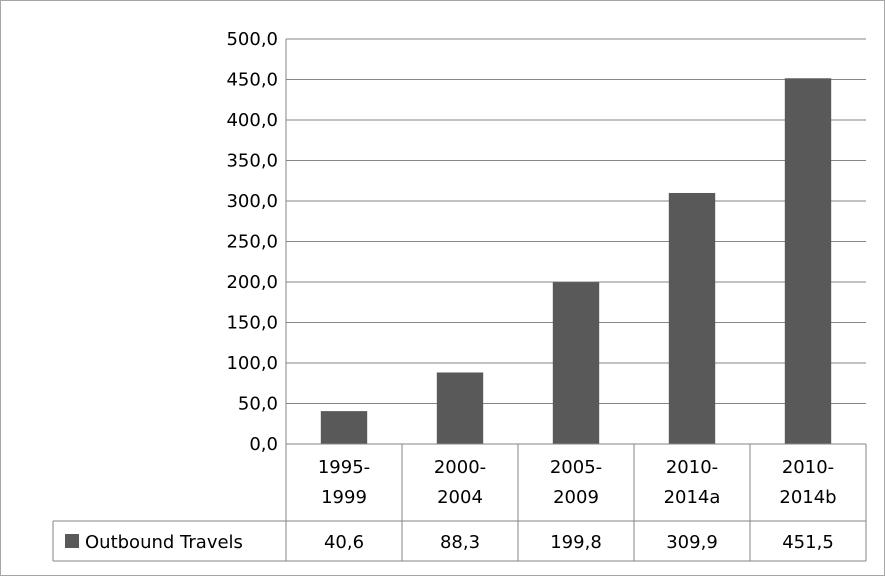  What do you see at coordinates (252, 323) in the screenshot?
I see `y-tick-label: 150,0` at bounding box center [252, 323].